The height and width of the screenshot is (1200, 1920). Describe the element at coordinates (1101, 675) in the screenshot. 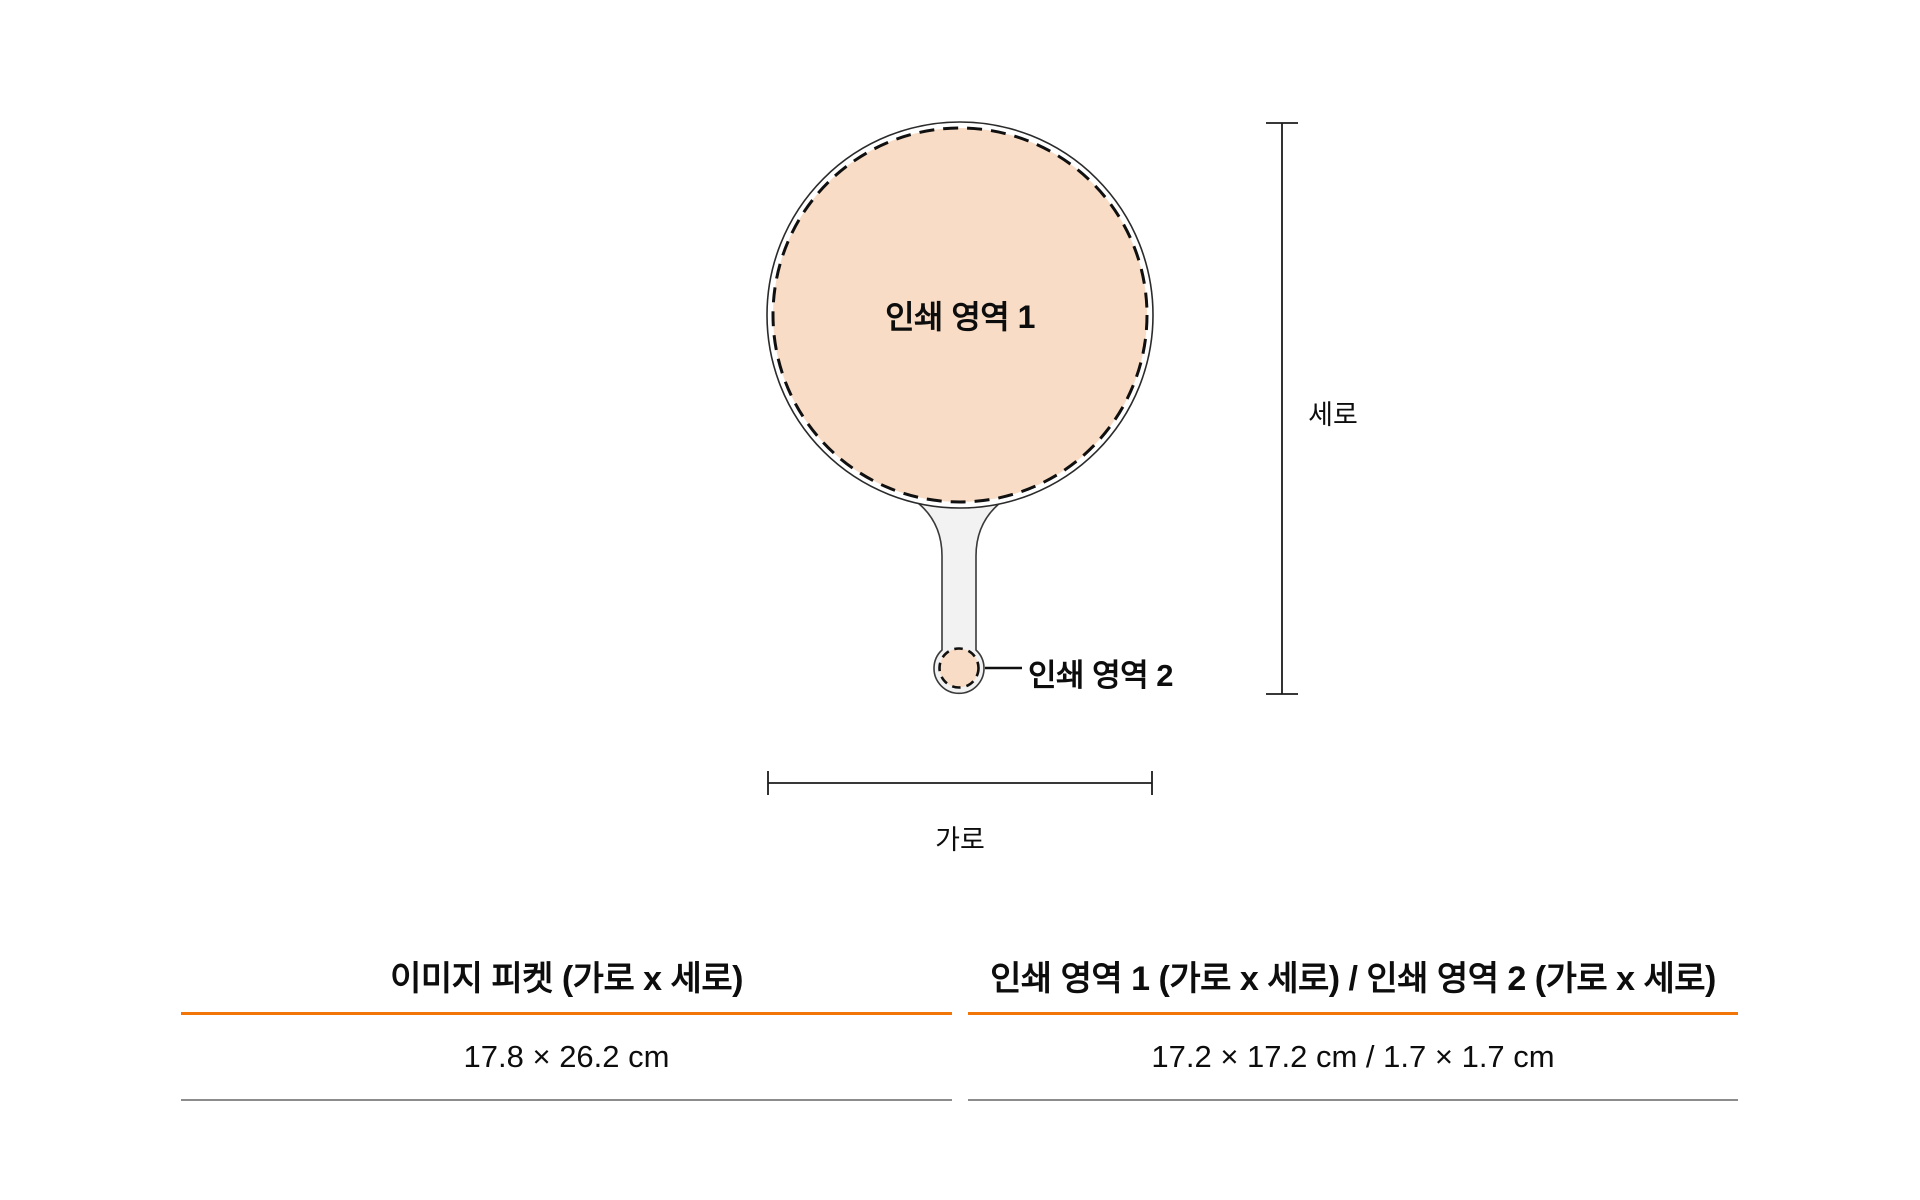

I see `print-area-2-label: 인쇄 영역 2` at that location.